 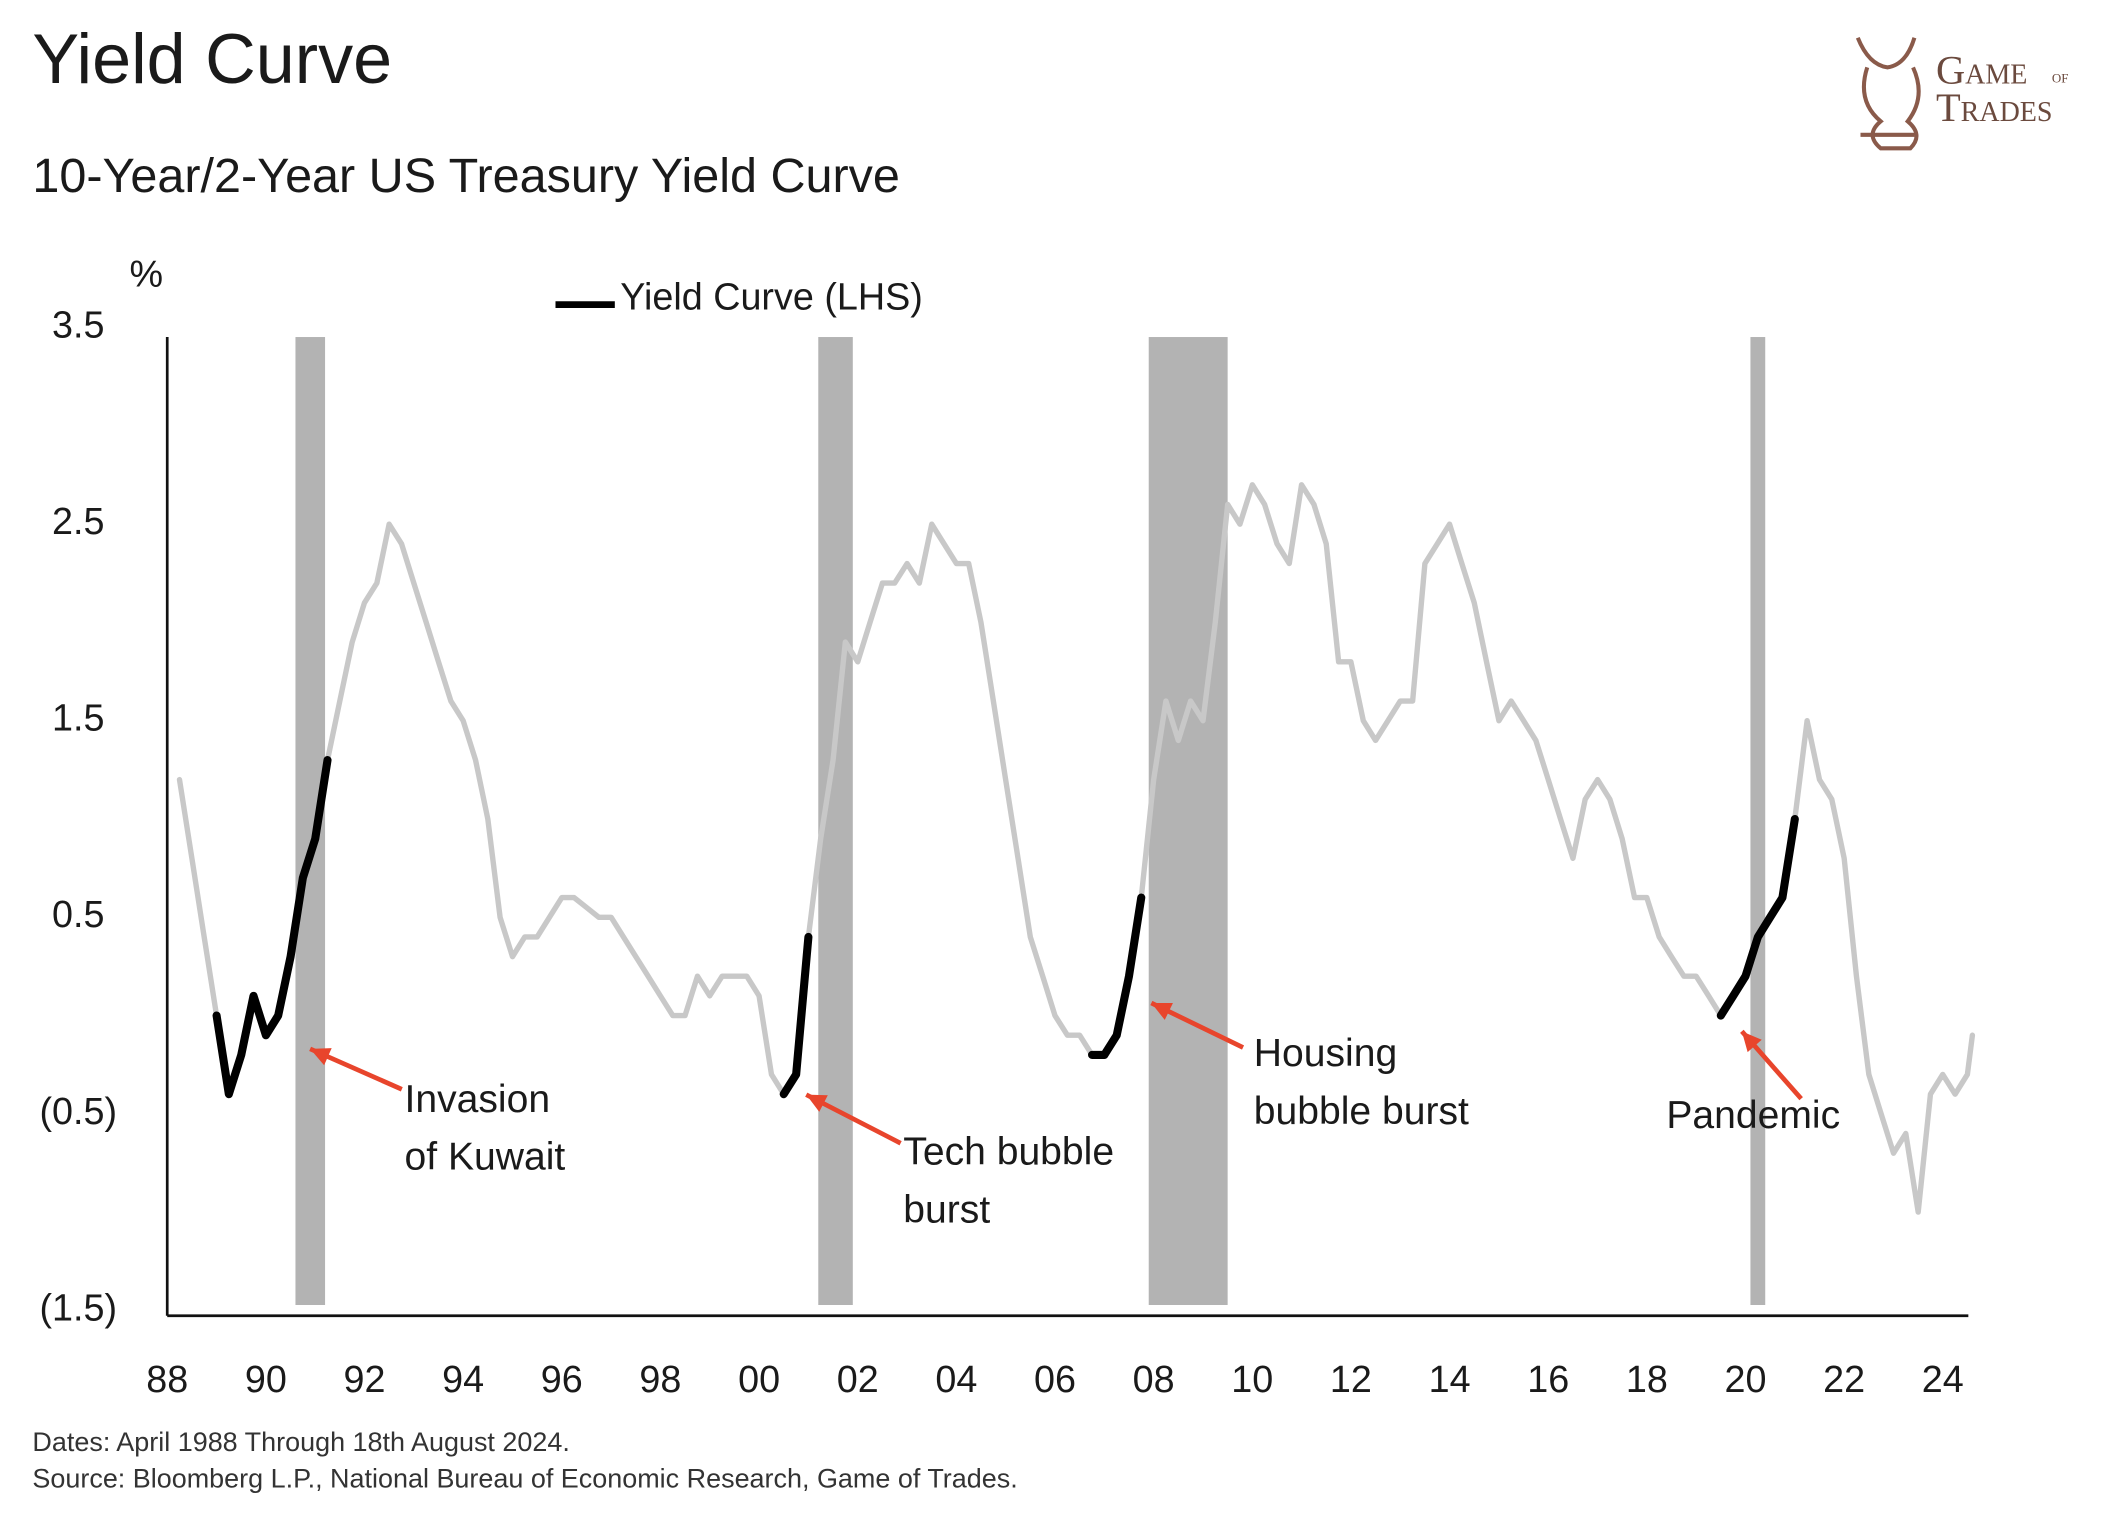 What do you see at coordinates (956, 1379) in the screenshot?
I see `x-tick-label: 04` at bounding box center [956, 1379].